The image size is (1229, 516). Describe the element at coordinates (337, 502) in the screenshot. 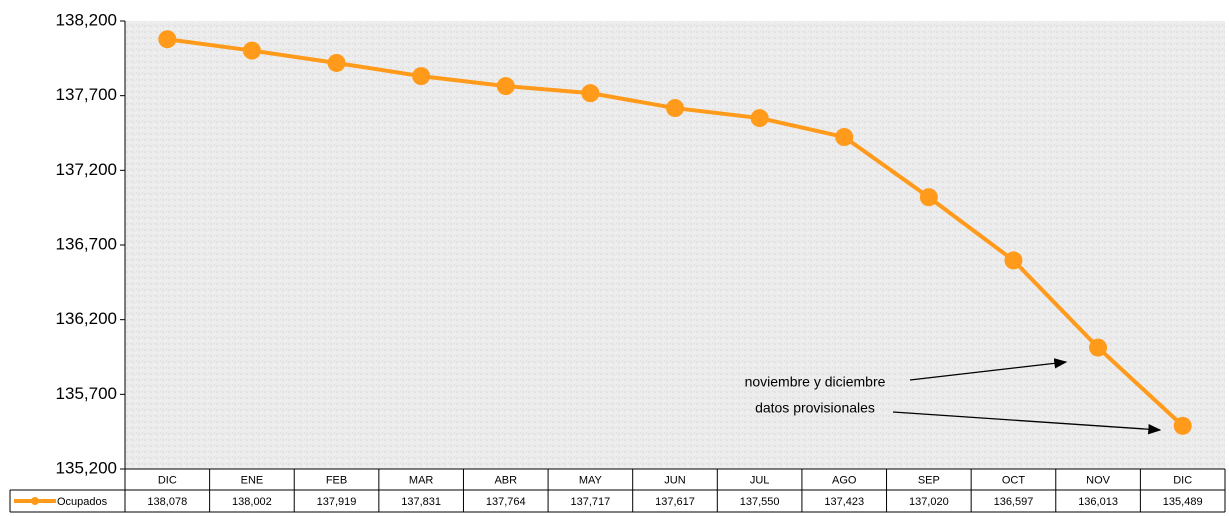

I see `data-label: 137,919` at that location.